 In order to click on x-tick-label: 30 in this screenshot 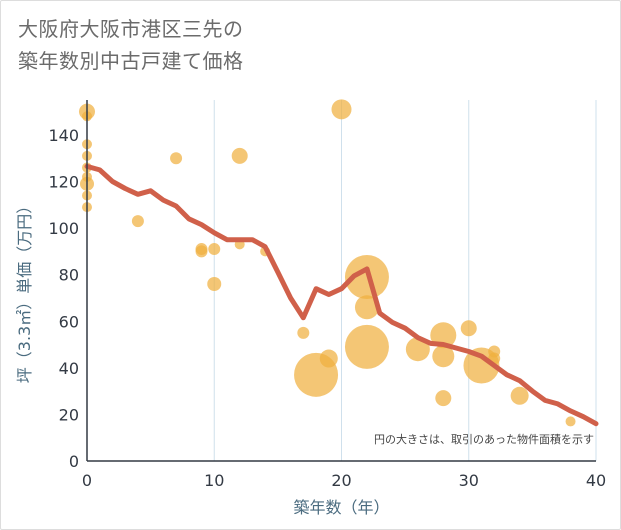, I will do `click(469, 480)`.